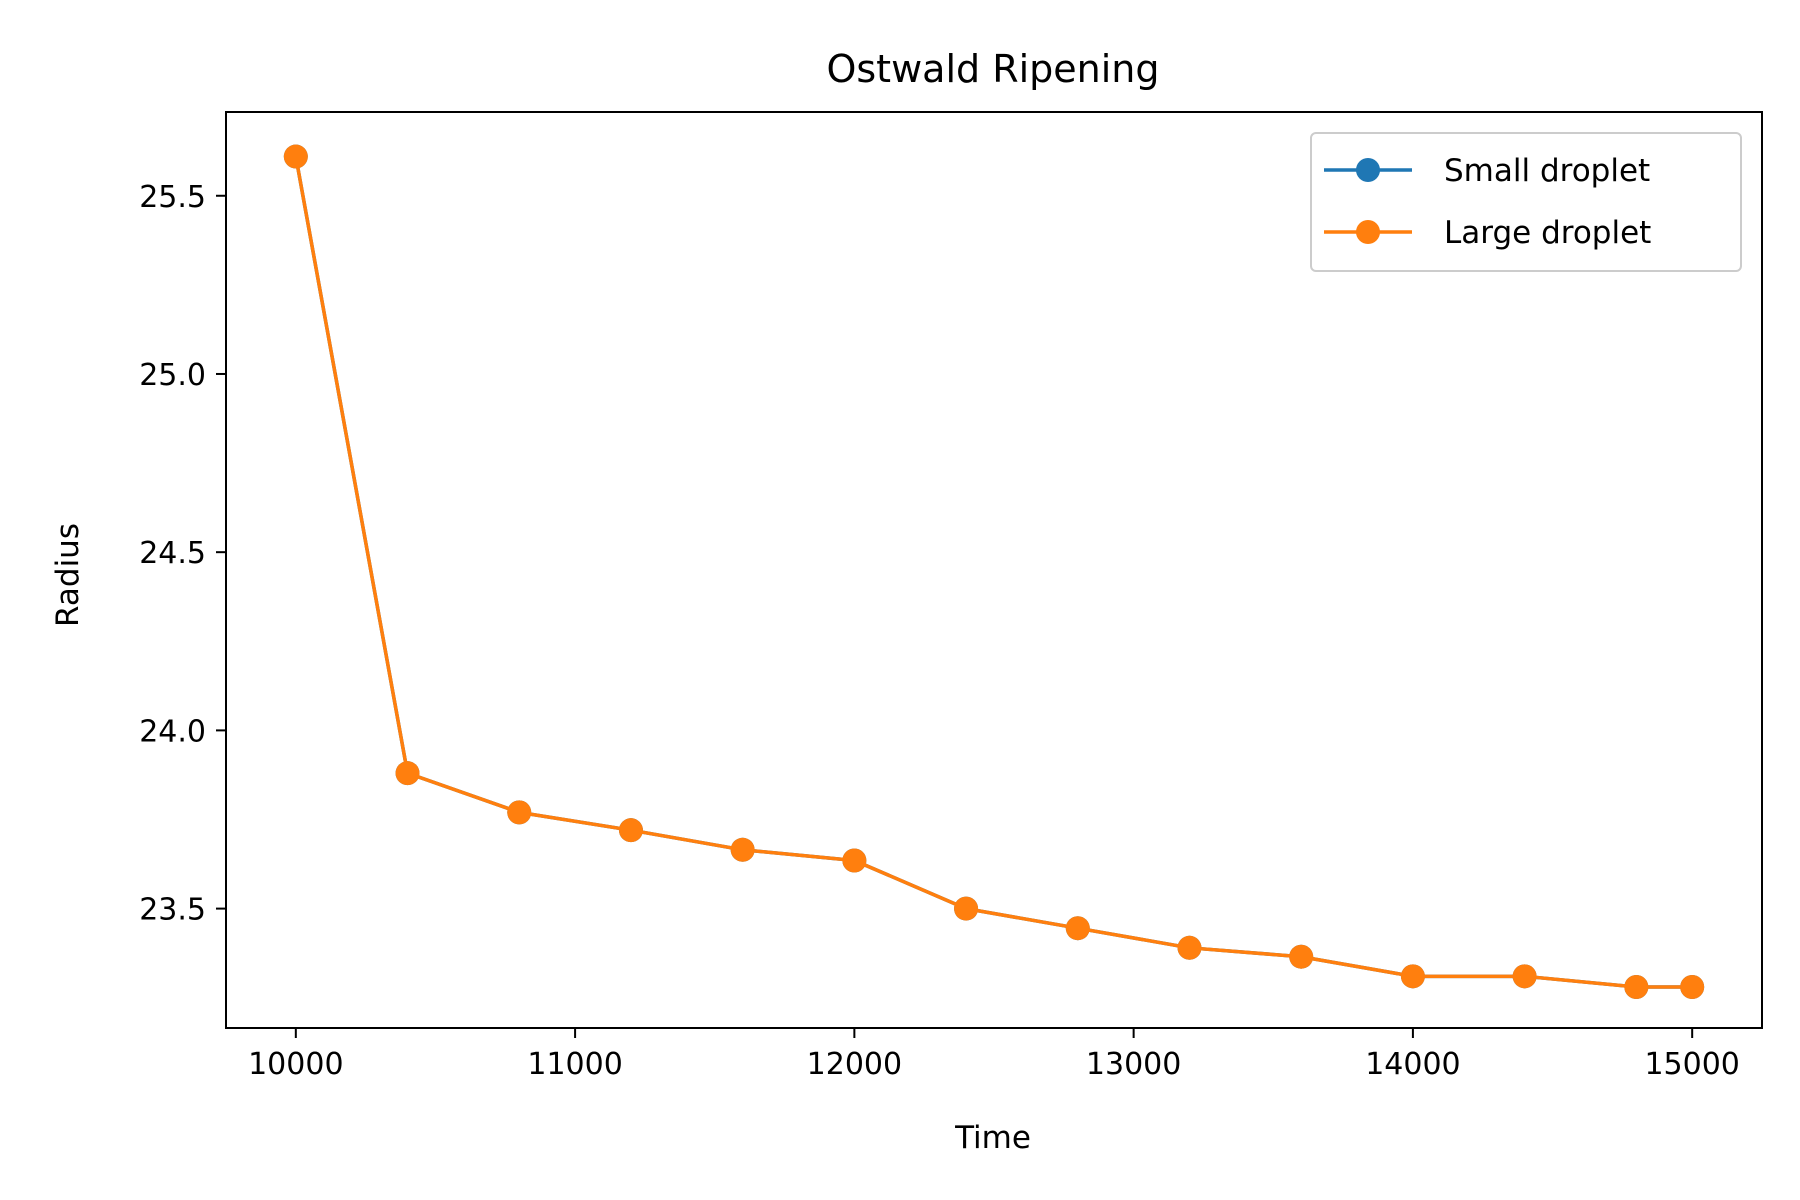 The width and height of the screenshot is (1800, 1200). I want to click on legend: Small droplet Large droplet, so click(1526, 202).